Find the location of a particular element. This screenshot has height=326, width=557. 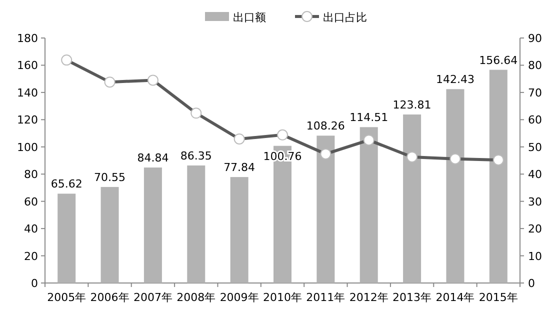

x-tick-label: 2009年 is located at coordinates (239, 297).